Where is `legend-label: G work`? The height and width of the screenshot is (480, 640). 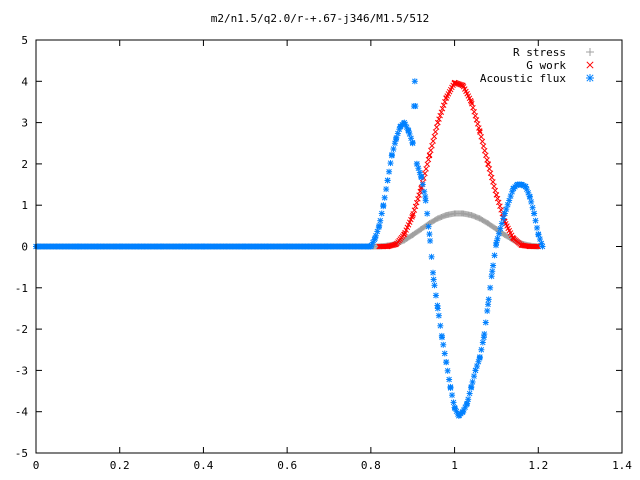 legend-label: G work is located at coordinates (546, 65).